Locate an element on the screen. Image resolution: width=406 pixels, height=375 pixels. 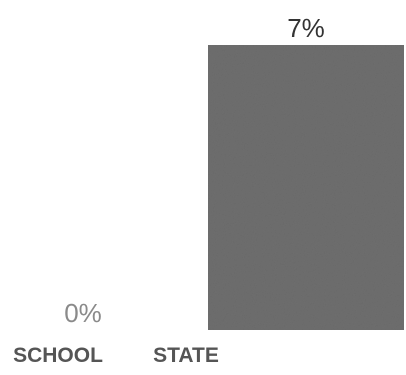
value-label-state: 7% is located at coordinates (306, 28).